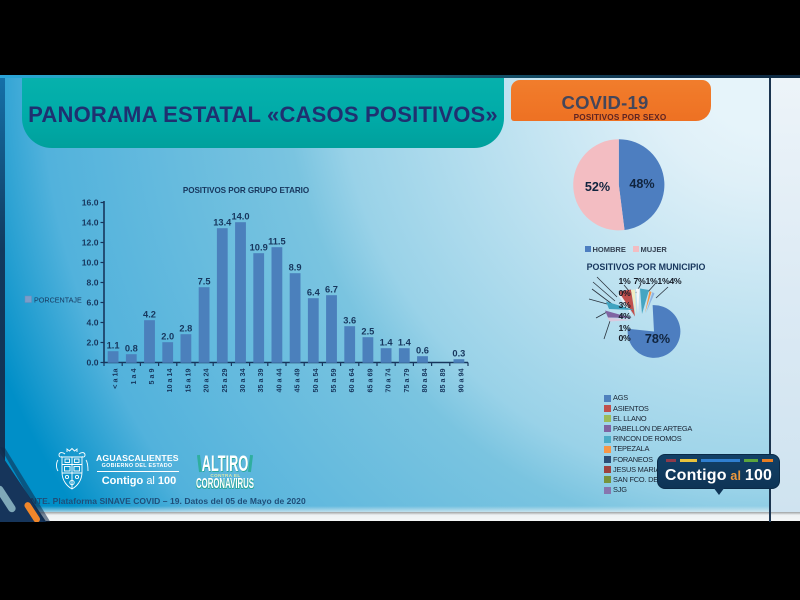 Image resolution: width=800 pixels, height=600 pixels. Describe the element at coordinates (388, 381) in the screenshot. I see `svg-text: 70 a 74` at that location.